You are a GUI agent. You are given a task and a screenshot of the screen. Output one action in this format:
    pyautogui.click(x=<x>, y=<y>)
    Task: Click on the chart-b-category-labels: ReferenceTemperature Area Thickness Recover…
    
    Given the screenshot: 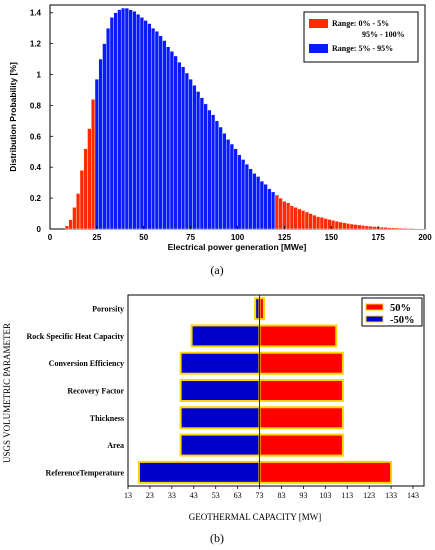 What is the action you would take?
    pyautogui.click(x=75, y=391)
    